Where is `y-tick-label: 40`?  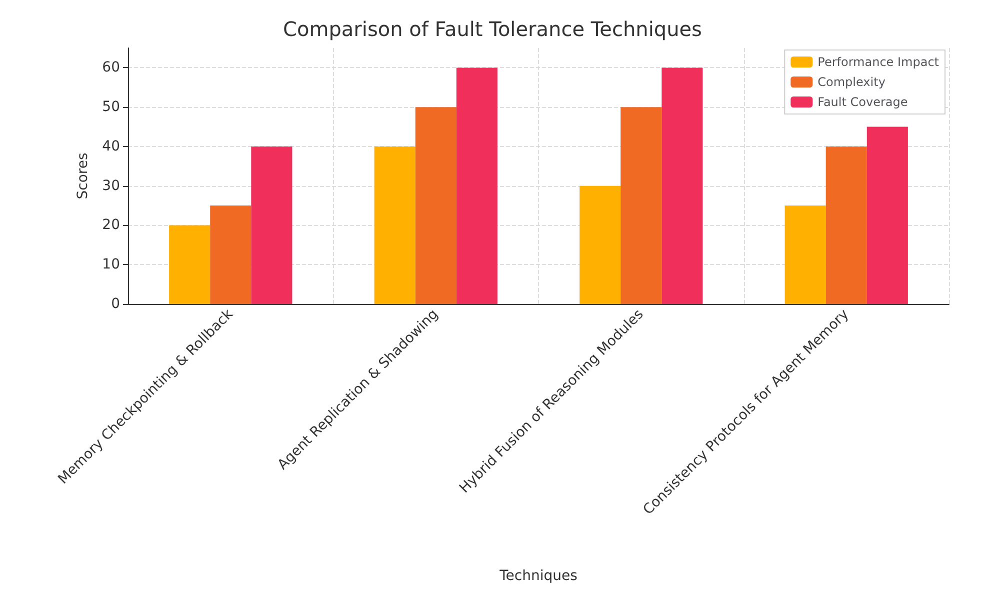
y-tick-label: 40 is located at coordinates (111, 146).